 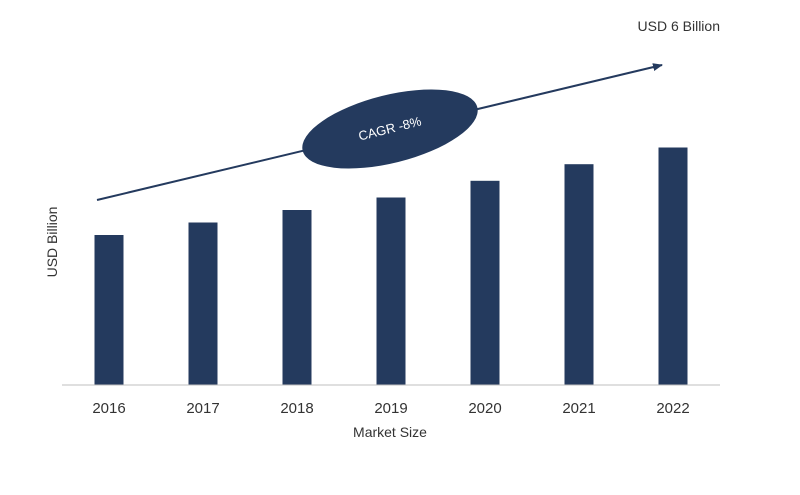 I want to click on x-axis-title: Market Size, so click(x=390, y=432).